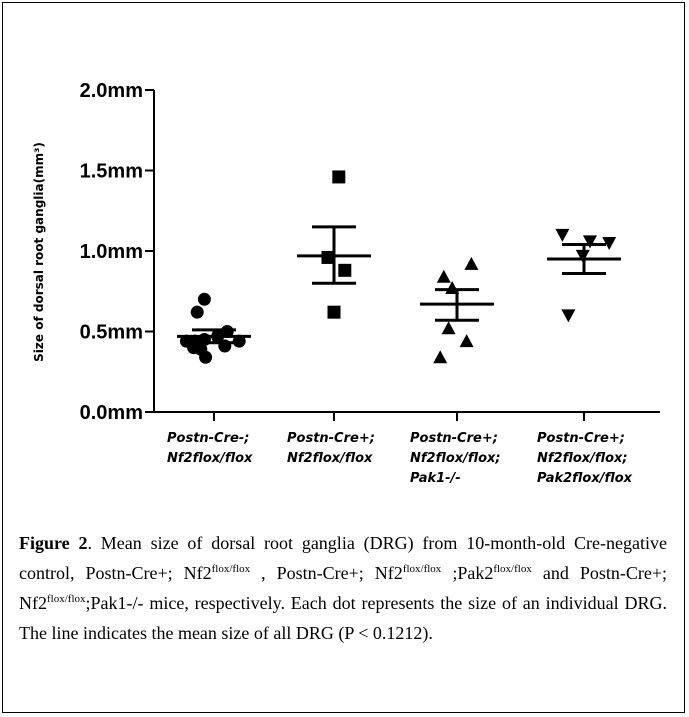  What do you see at coordinates (512, 569) in the screenshot?
I see `caption-sup-3: flox/flox` at bounding box center [512, 569].